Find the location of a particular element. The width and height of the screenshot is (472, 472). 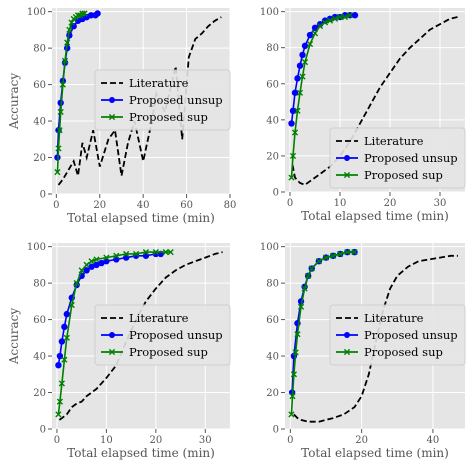

series-line-literature is located at coordinates (375, 338).